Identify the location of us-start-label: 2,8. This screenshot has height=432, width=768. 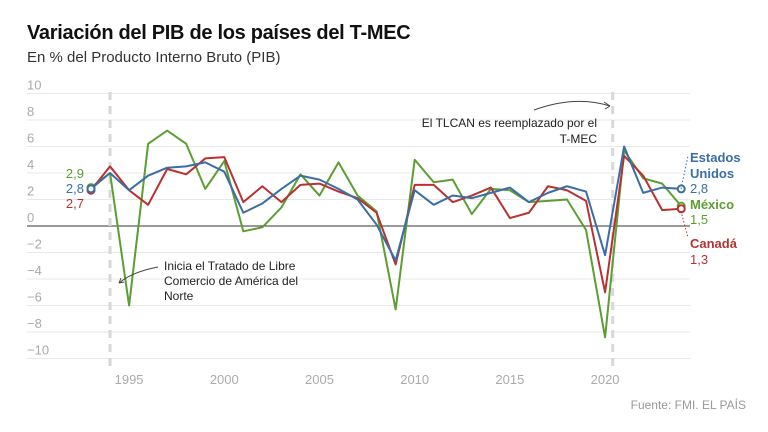
(75, 188).